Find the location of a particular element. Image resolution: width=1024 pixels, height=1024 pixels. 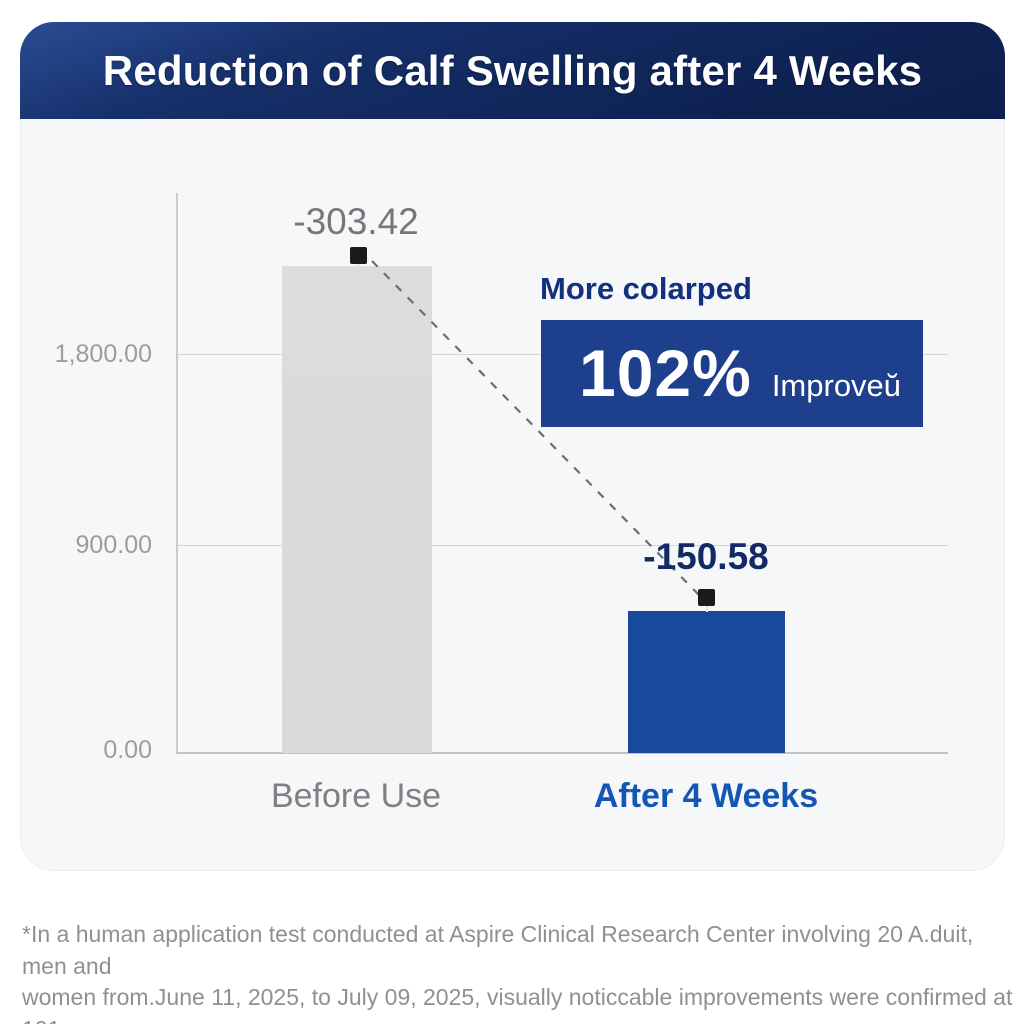

bar-before-use is located at coordinates (357, 509).